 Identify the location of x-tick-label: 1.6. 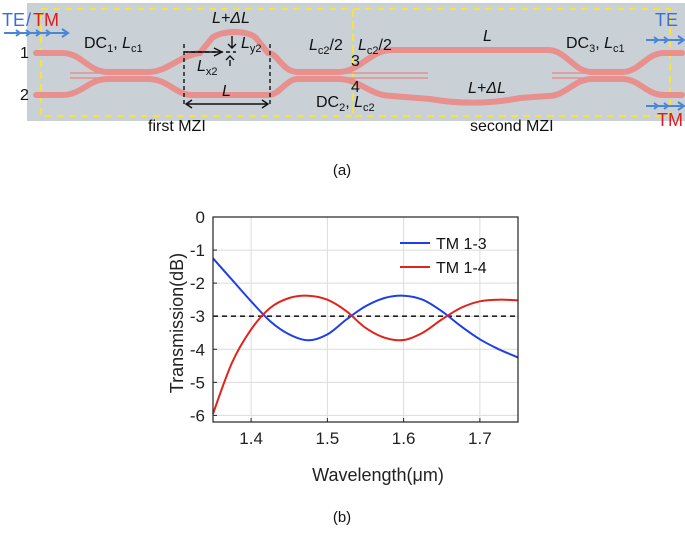
(404, 438).